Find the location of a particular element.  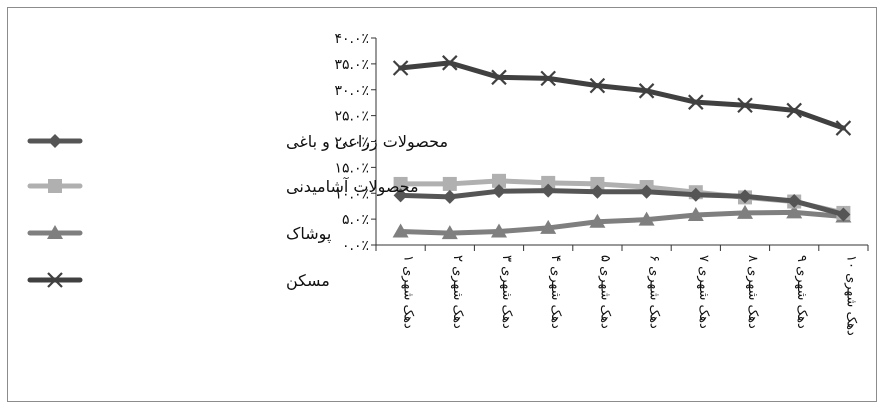

x-tick-label: دهک شهری ۲ is located at coordinates (457, 292).